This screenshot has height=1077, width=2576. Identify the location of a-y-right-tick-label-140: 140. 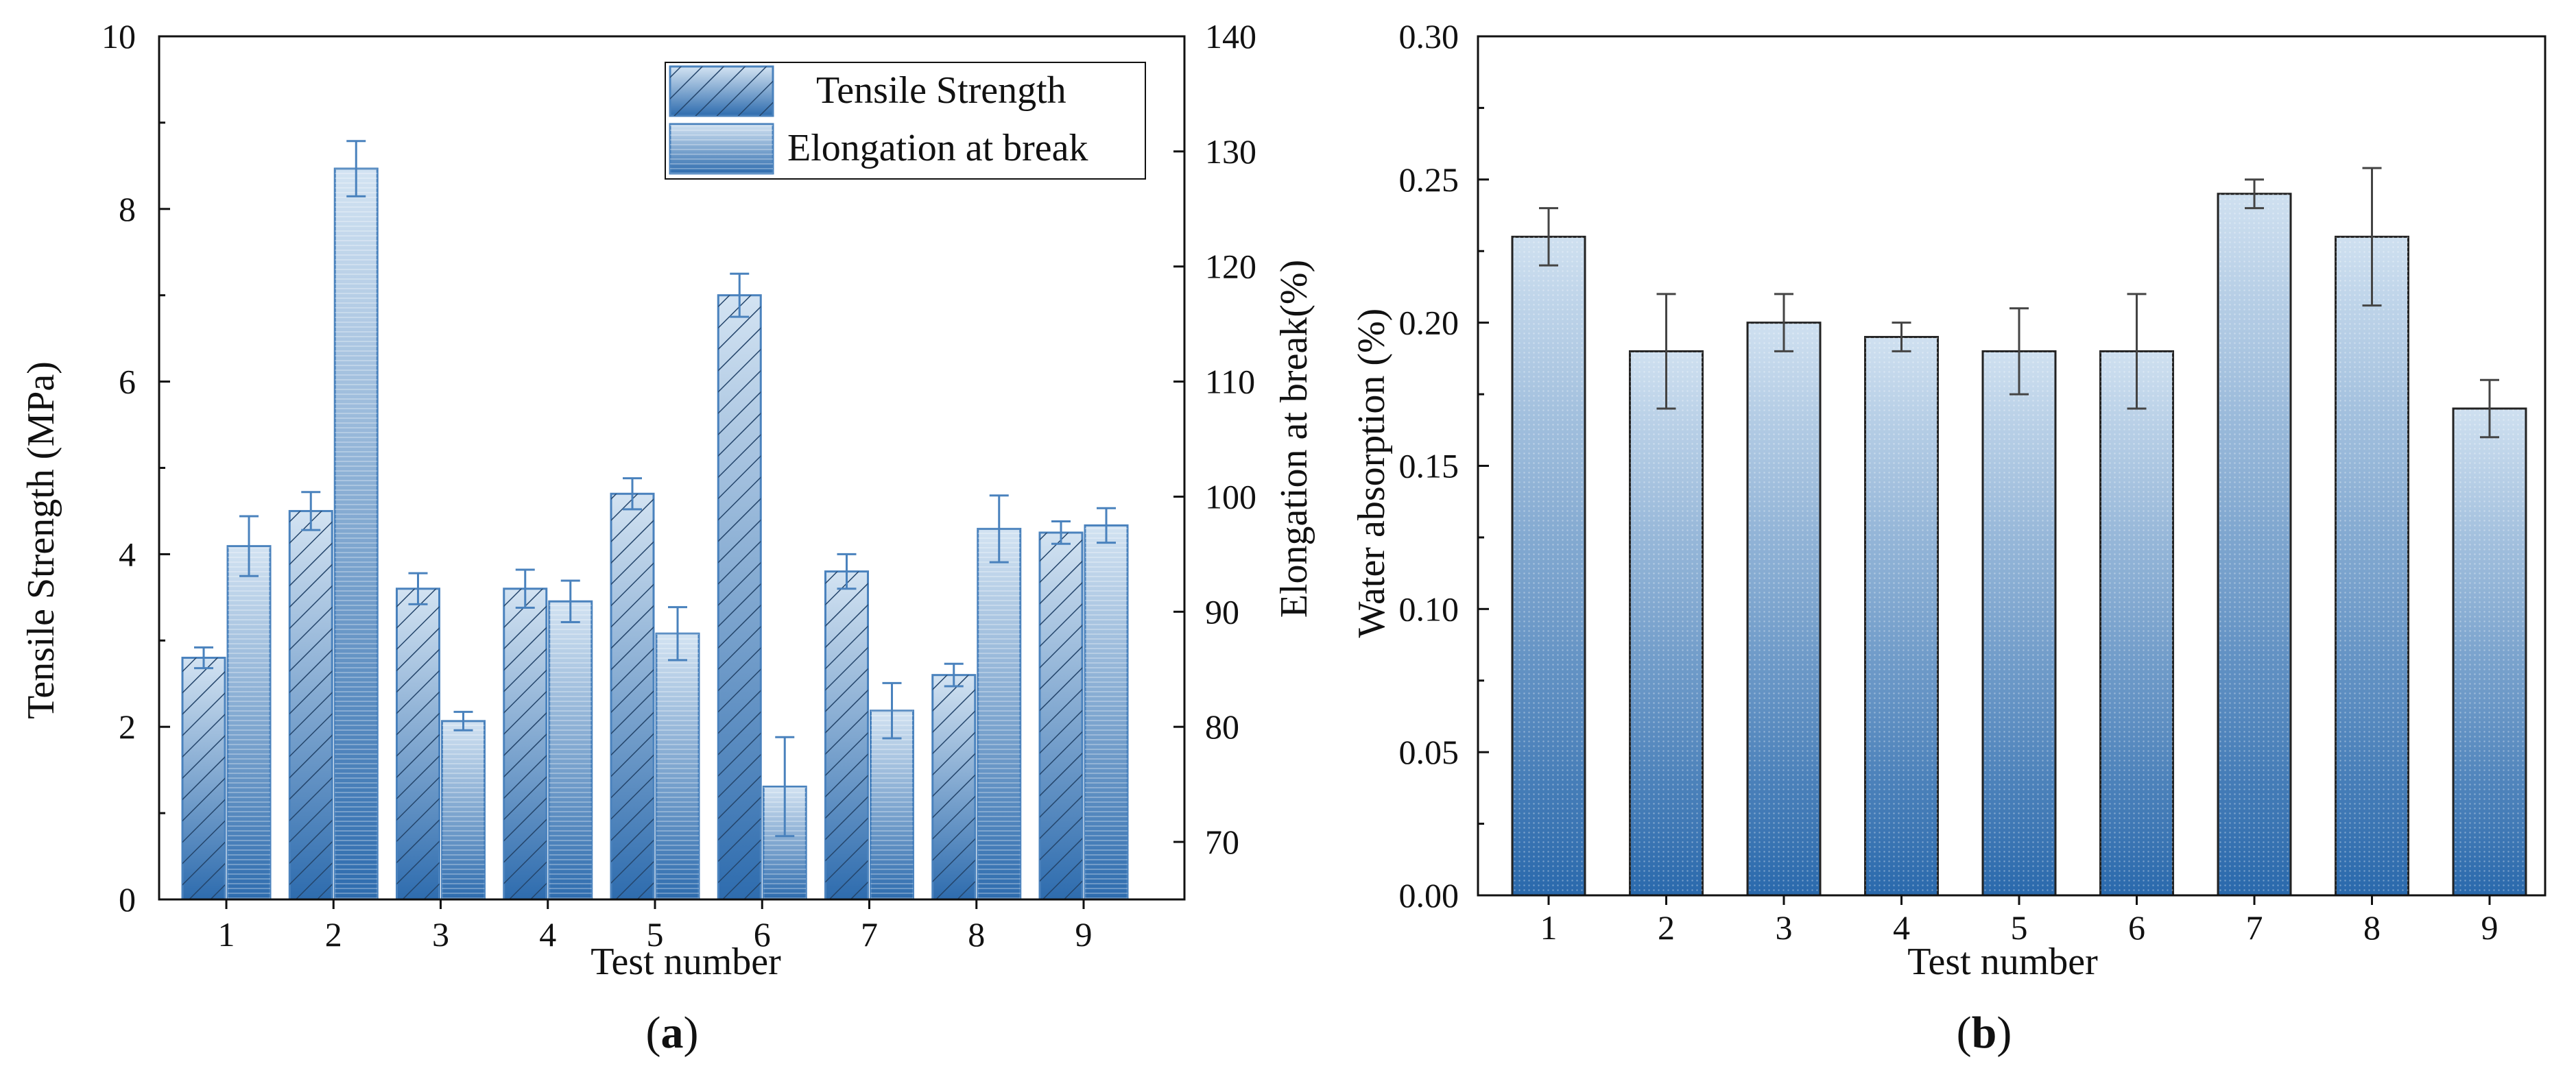
(1230, 36).